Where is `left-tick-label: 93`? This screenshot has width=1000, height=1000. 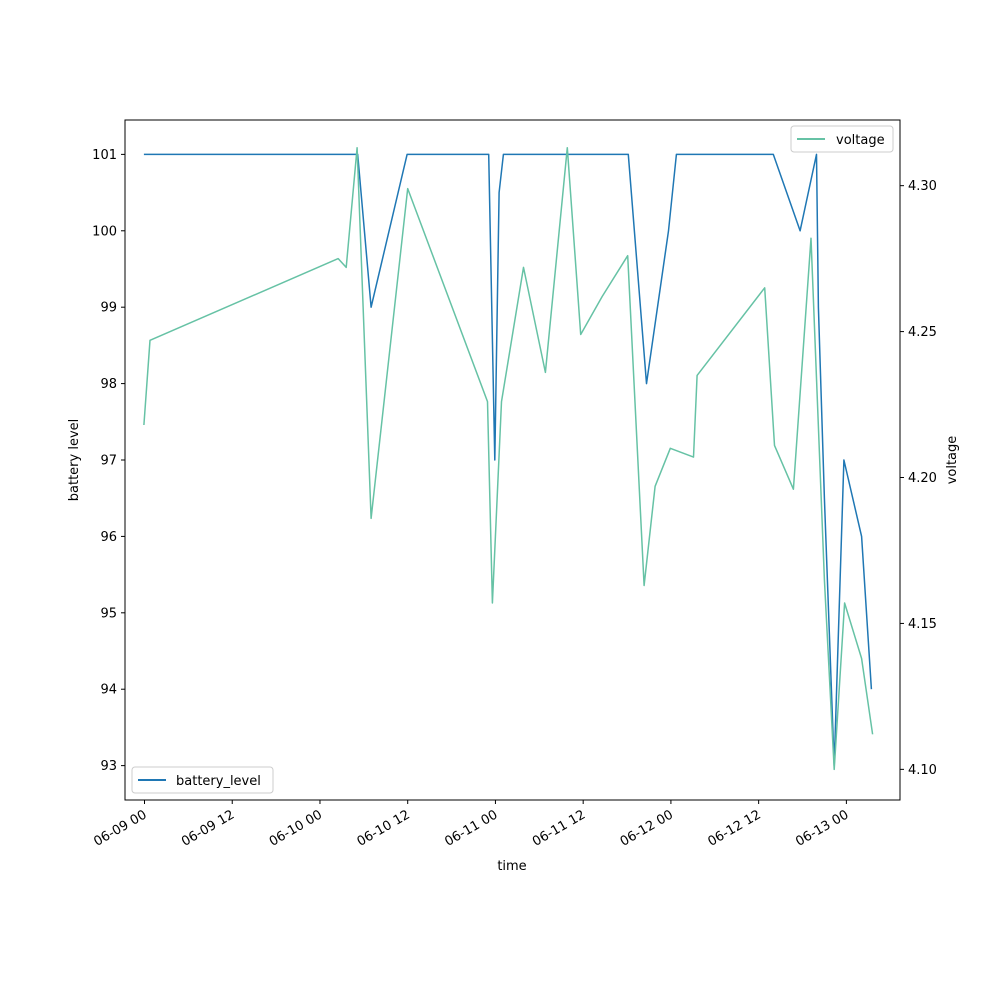 left-tick-label: 93 is located at coordinates (108, 766).